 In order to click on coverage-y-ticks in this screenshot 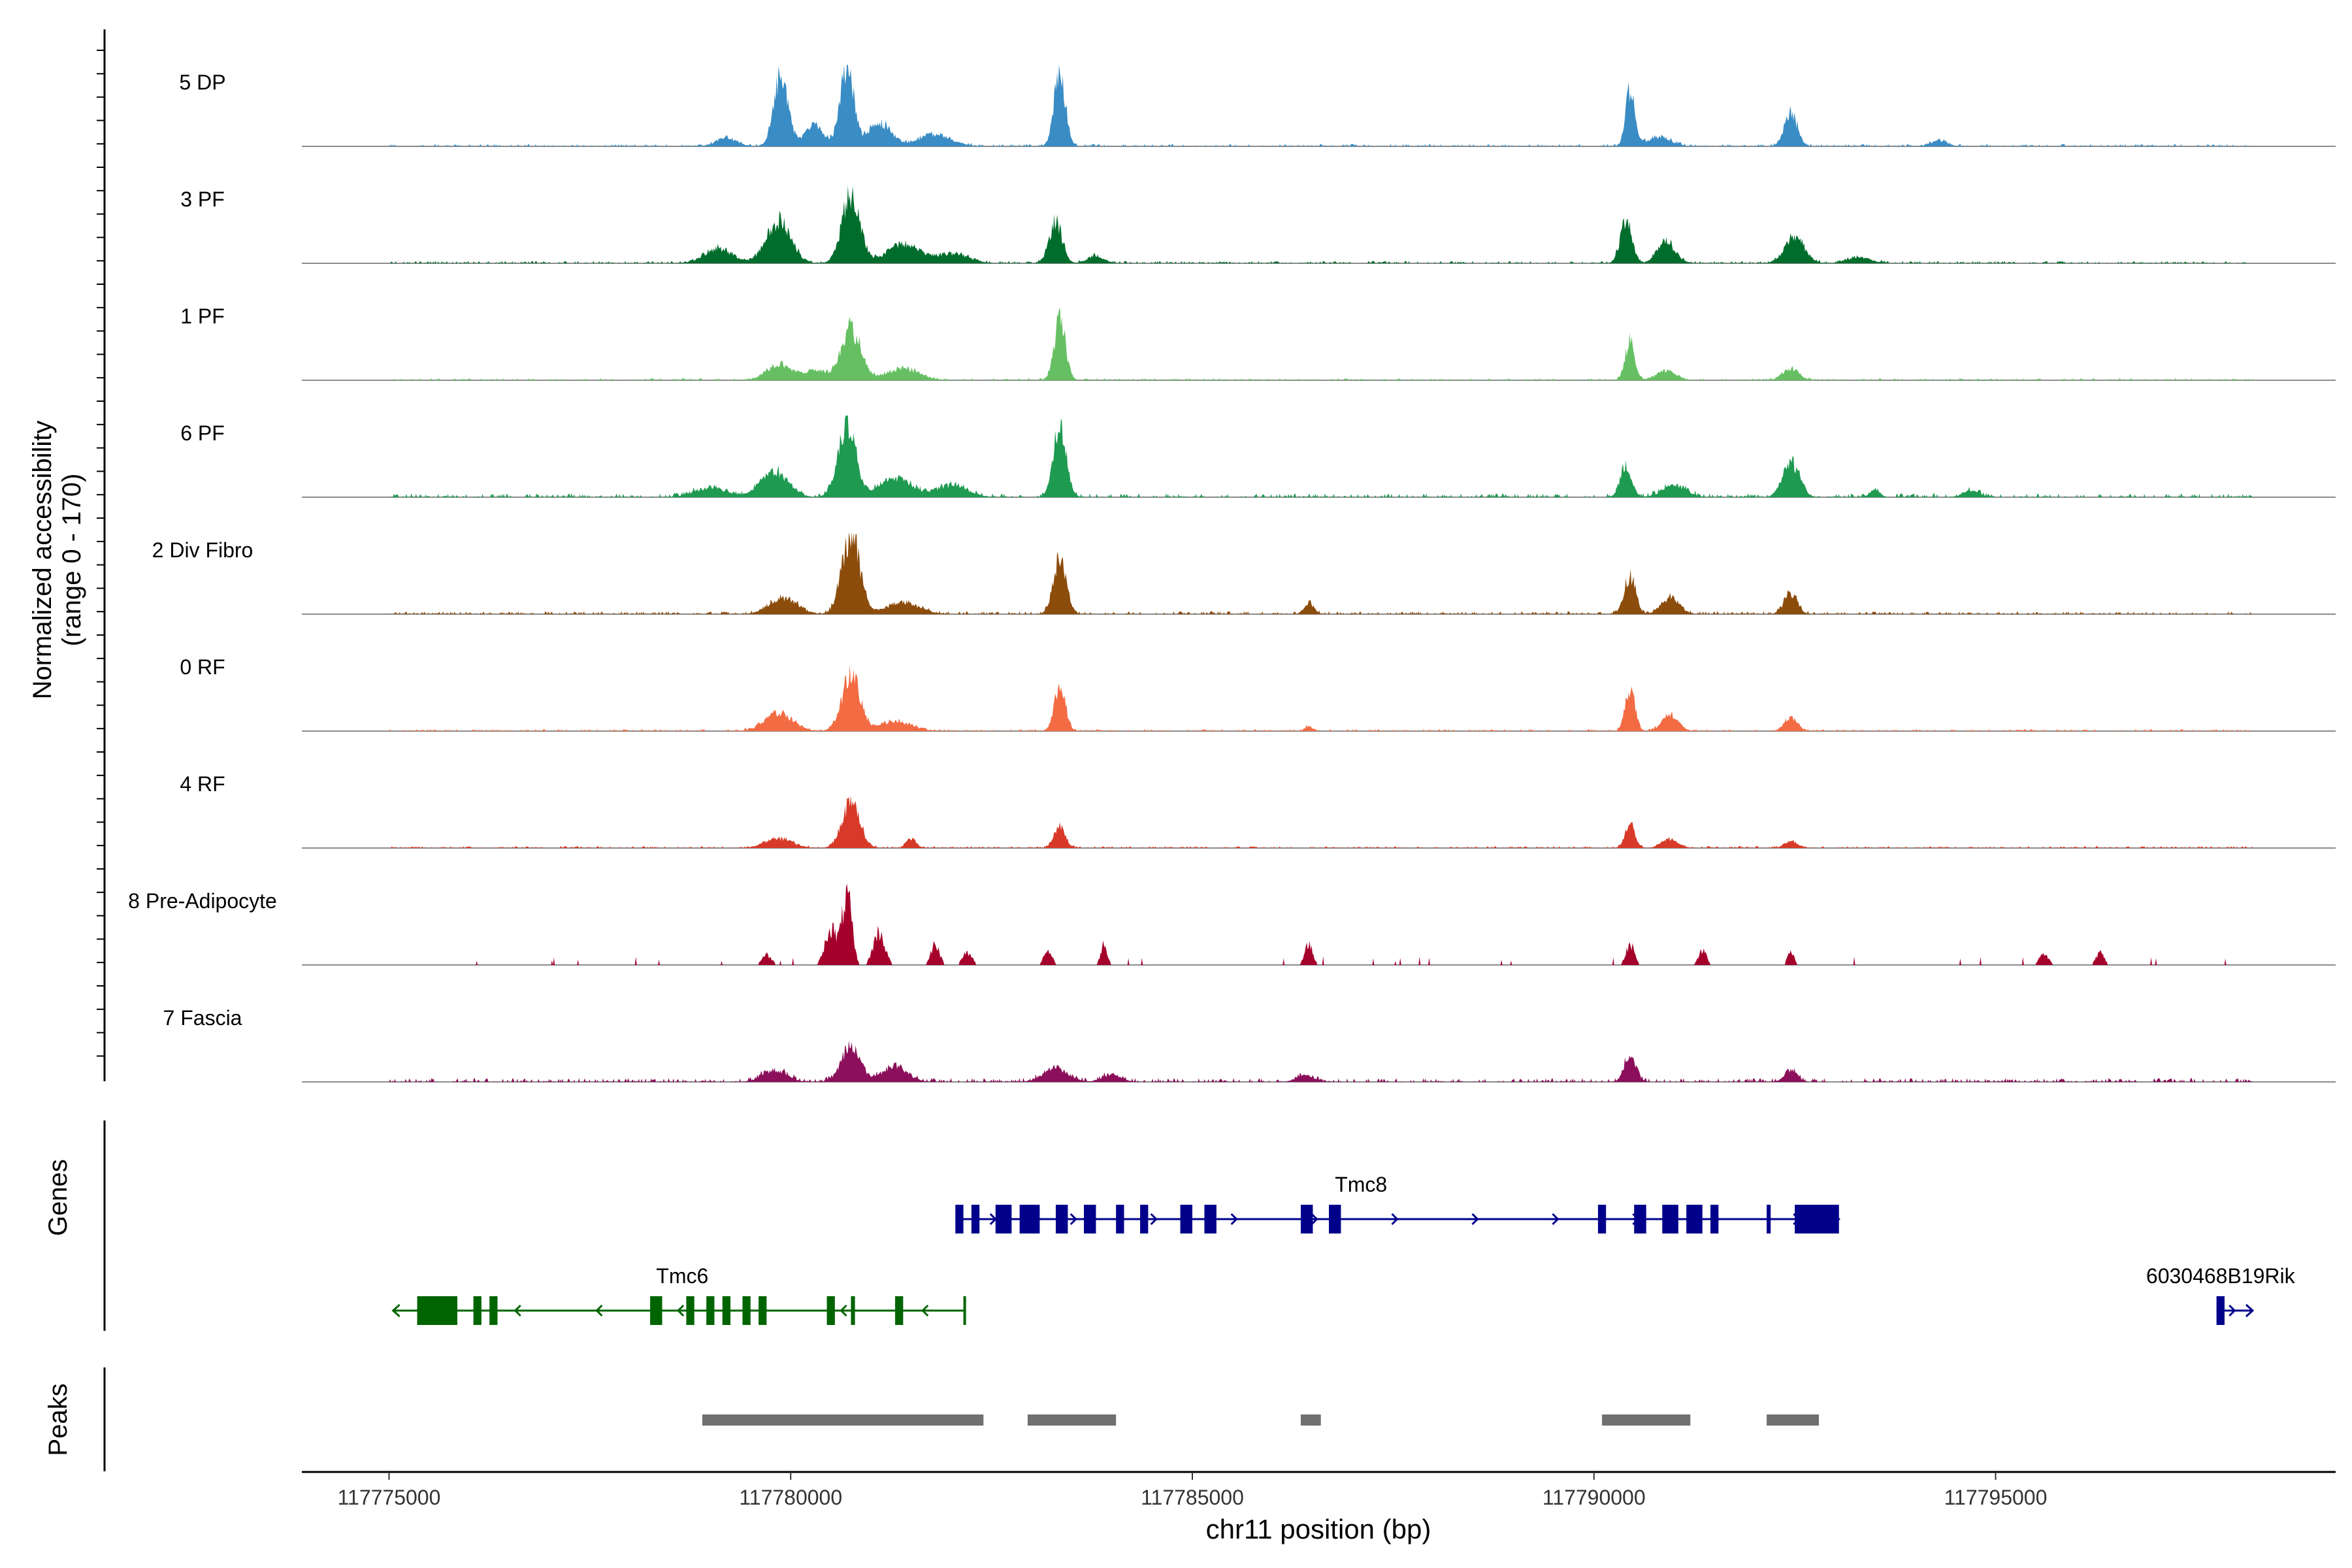, I will do `click(101, 553)`.